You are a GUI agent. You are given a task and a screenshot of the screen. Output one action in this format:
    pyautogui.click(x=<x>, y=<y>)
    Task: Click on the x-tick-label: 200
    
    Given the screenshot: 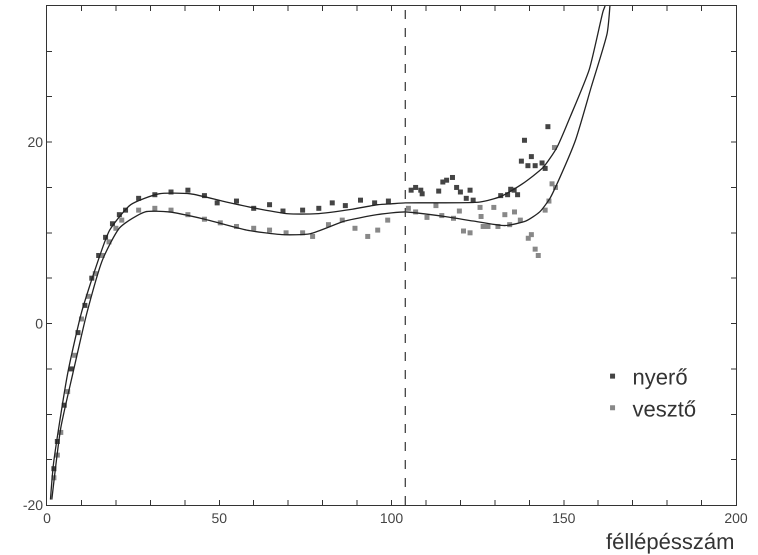 What is the action you would take?
    pyautogui.click(x=736, y=518)
    